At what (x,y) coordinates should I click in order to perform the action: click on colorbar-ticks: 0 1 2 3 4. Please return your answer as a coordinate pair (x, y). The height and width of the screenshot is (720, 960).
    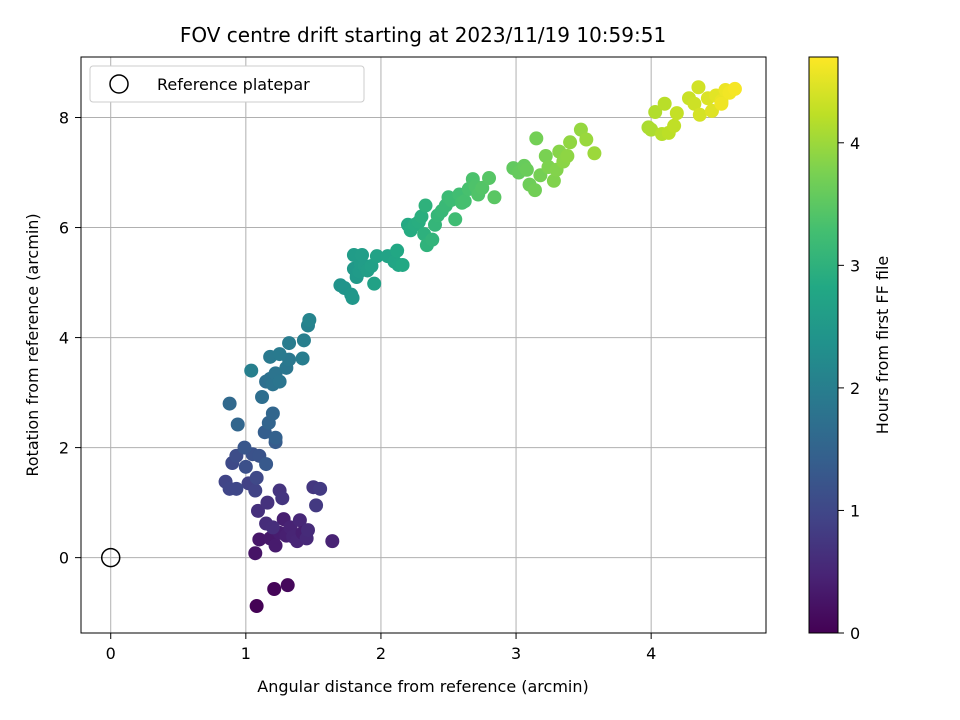
    Looking at the image, I should click on (849, 388).